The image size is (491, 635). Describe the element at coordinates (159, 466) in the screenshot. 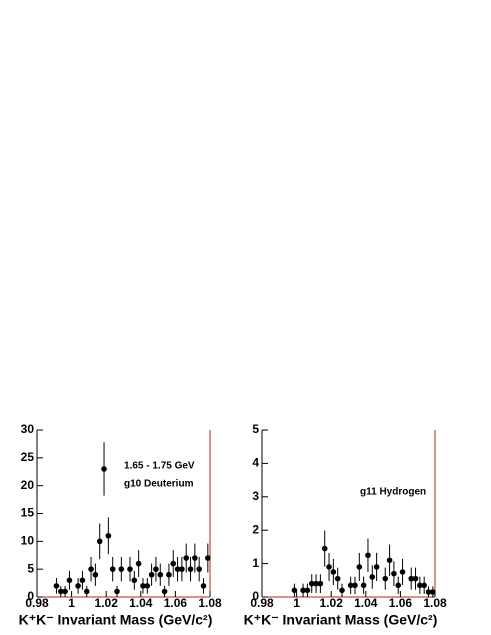

I see `annotation: 1.65 - 1.75 GeV` at that location.